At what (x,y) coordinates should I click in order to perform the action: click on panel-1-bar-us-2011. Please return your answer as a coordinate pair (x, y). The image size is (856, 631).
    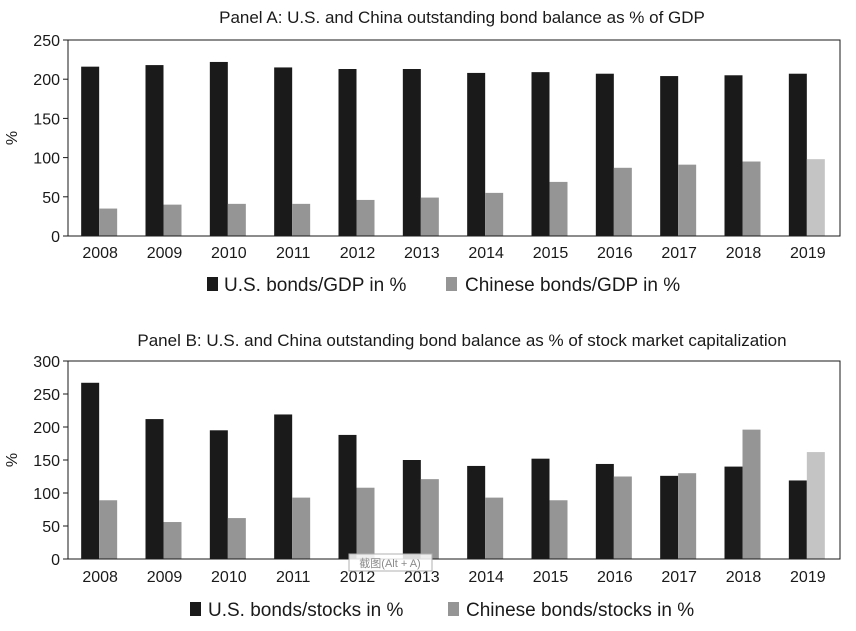
    Looking at the image, I should click on (283, 151).